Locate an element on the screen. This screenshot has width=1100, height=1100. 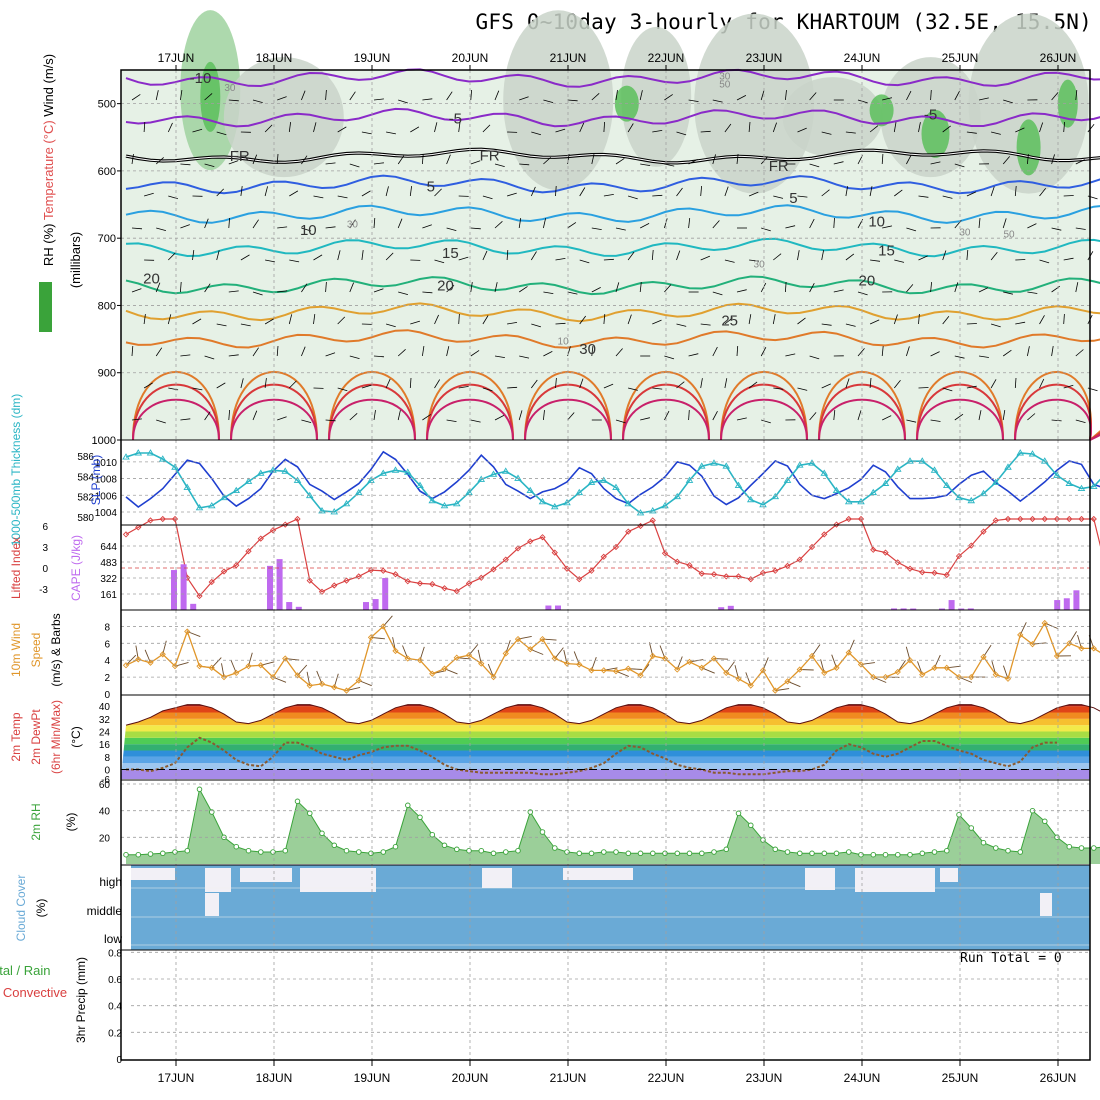
isotherm-label: -10 is located at coordinates (201, 78).